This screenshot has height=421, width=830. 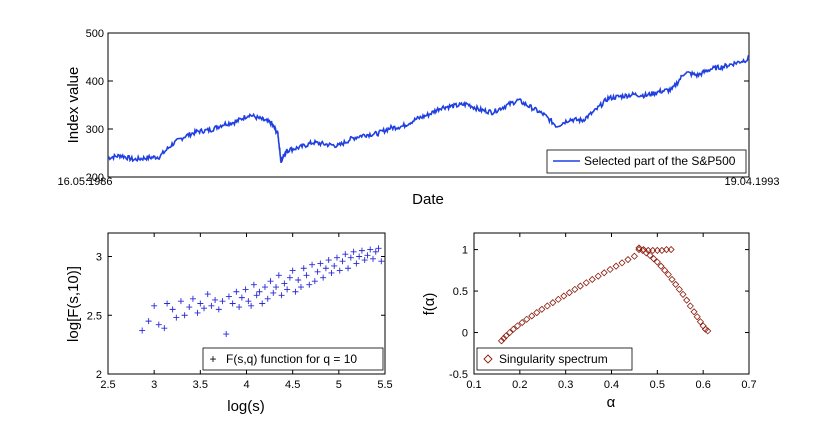 I want to click on chart2-xtick-label: 5, so click(x=339, y=385).